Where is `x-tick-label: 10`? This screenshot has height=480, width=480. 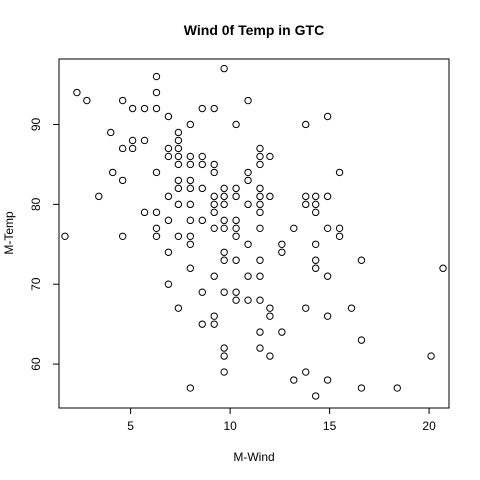
x-tick-label: 10 is located at coordinates (230, 426).